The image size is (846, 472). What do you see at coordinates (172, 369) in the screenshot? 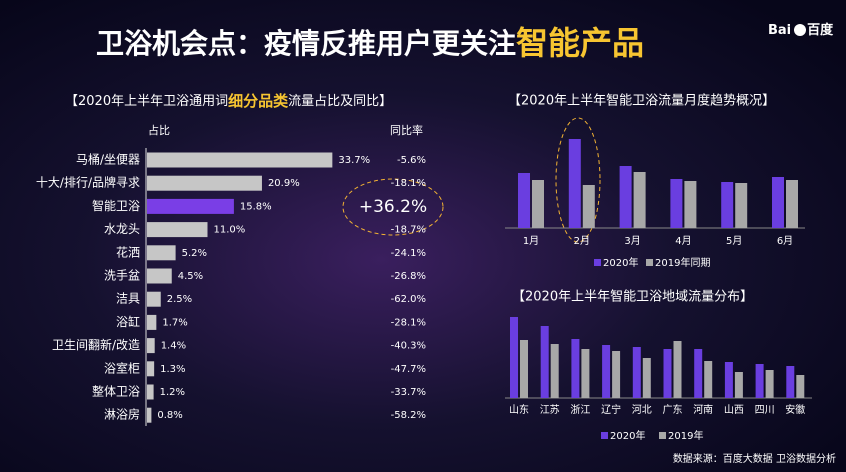
I see `value-label: 1.3%` at bounding box center [172, 369].